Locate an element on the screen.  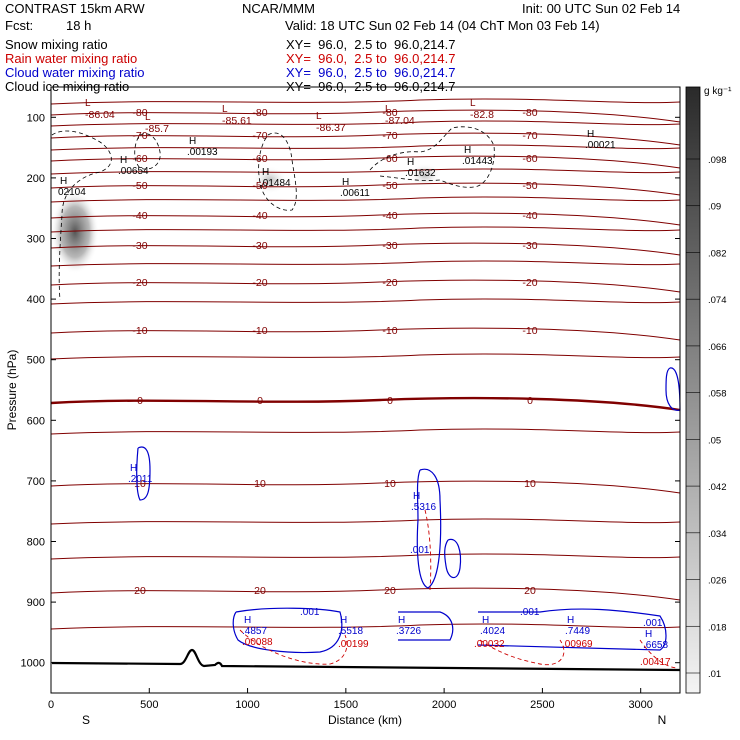
rain-max-label: .00417 is located at coordinates (655, 662).